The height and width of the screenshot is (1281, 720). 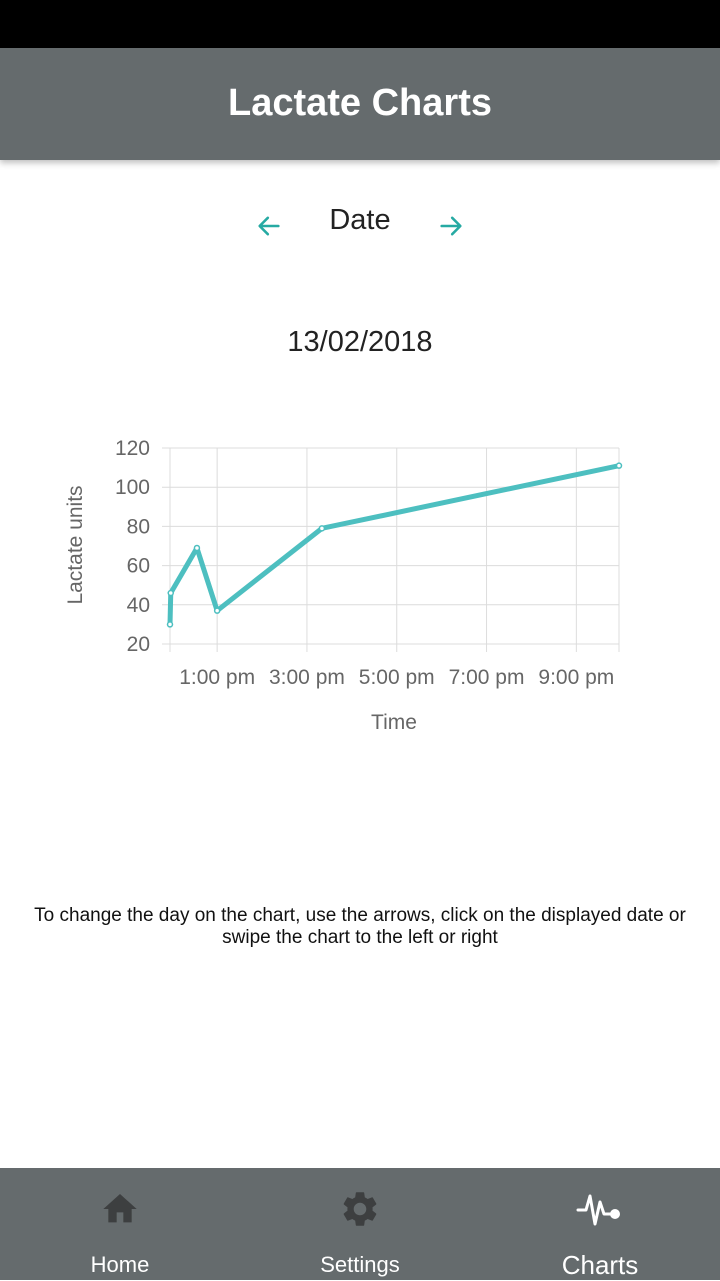 I want to click on x-axis-label: Time, so click(x=394, y=722).